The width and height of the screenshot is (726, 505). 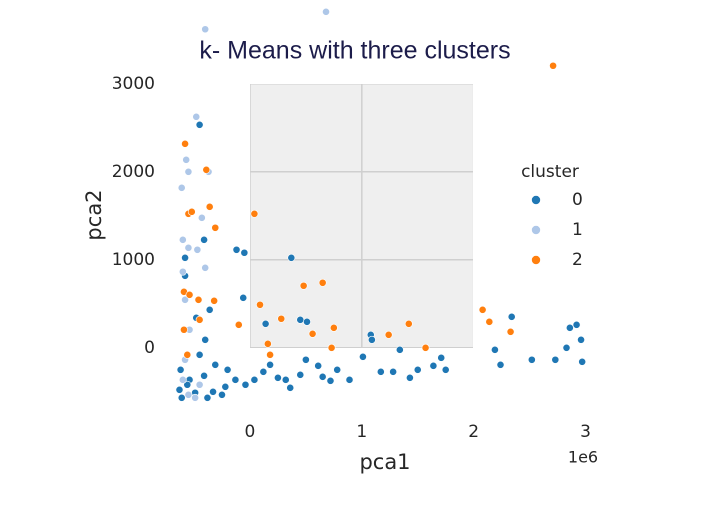 I want to click on legend-label: 1, so click(x=577, y=230).